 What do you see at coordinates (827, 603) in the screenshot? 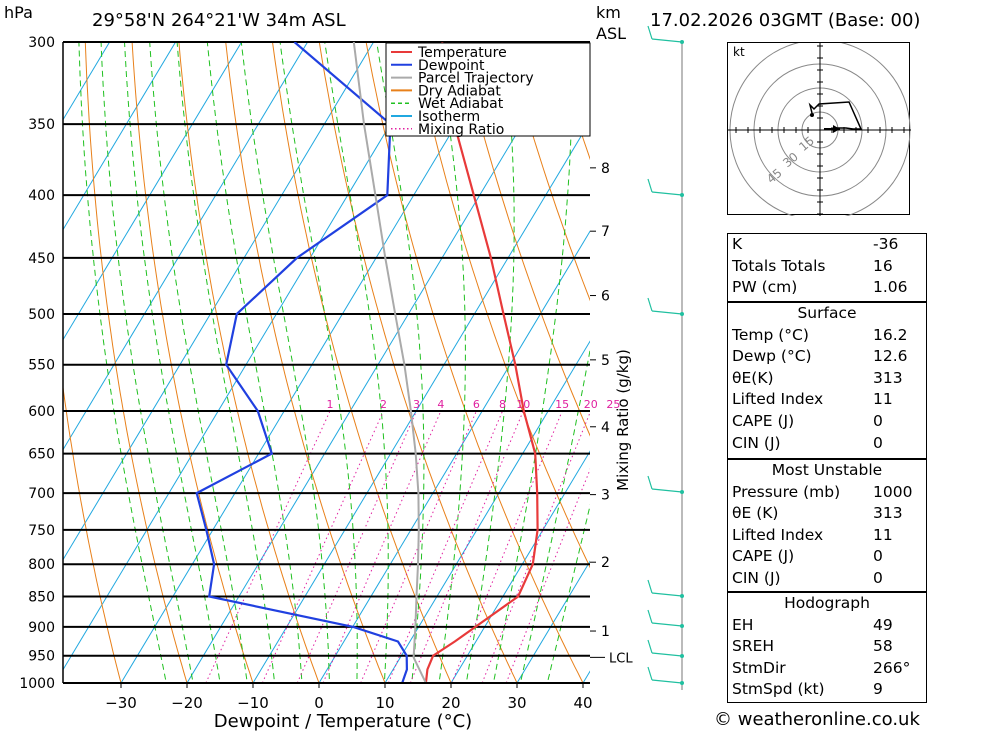
I see `hodograph-indices-title: Hodograph` at bounding box center [827, 603].